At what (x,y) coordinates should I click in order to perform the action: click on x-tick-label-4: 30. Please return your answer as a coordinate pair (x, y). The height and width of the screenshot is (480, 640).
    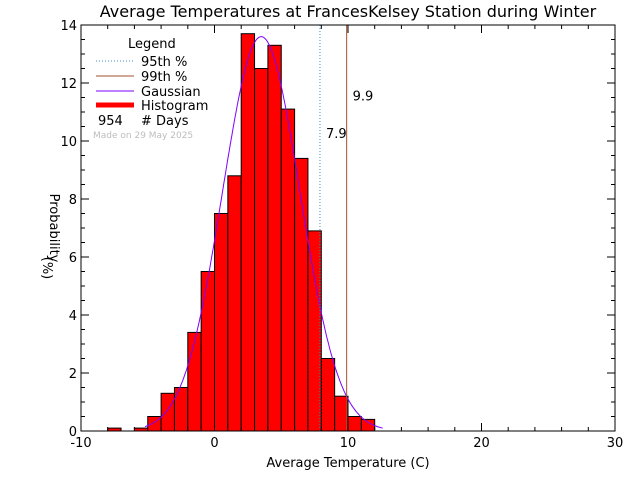
    Looking at the image, I should click on (615, 443).